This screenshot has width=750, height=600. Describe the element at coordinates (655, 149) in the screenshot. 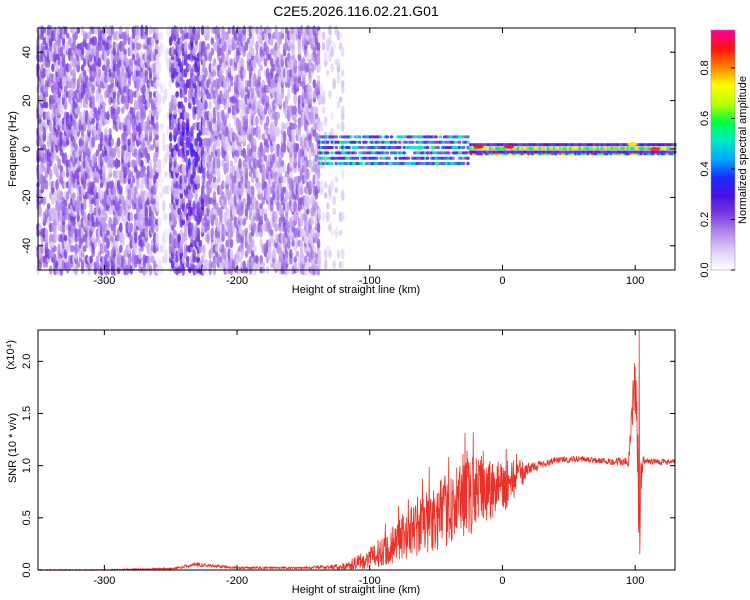

I see `spectrogram-hot-spot` at that location.